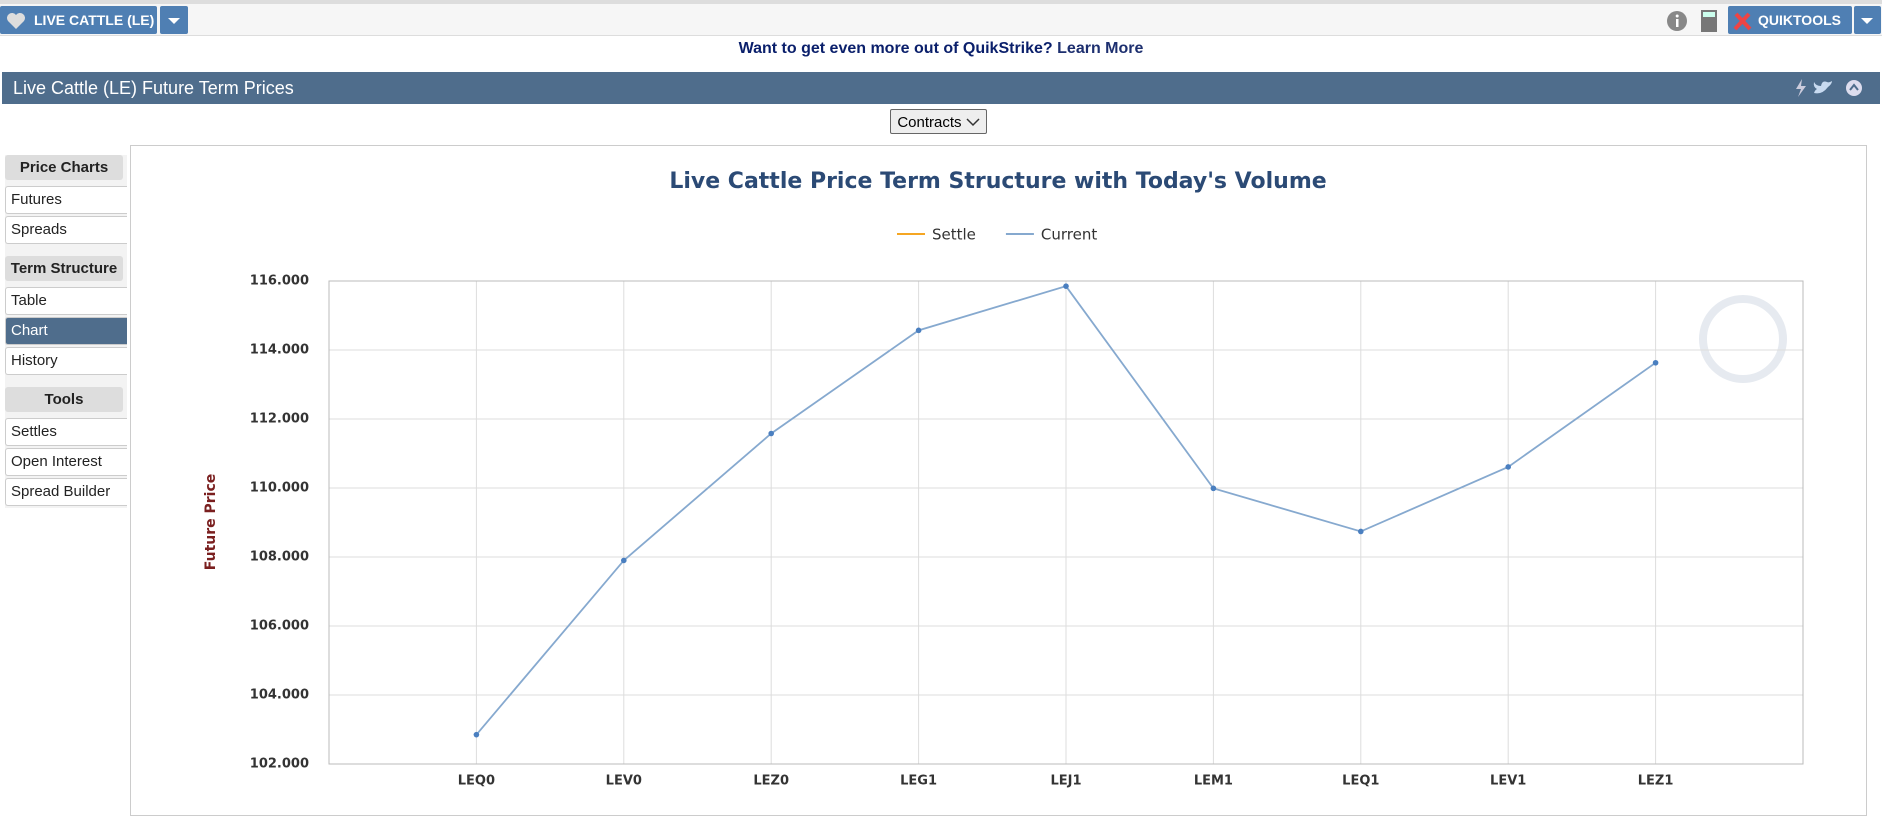 This screenshot has width=1882, height=820. Describe the element at coordinates (1069, 235) in the screenshot. I see `legend-label: Current` at that location.